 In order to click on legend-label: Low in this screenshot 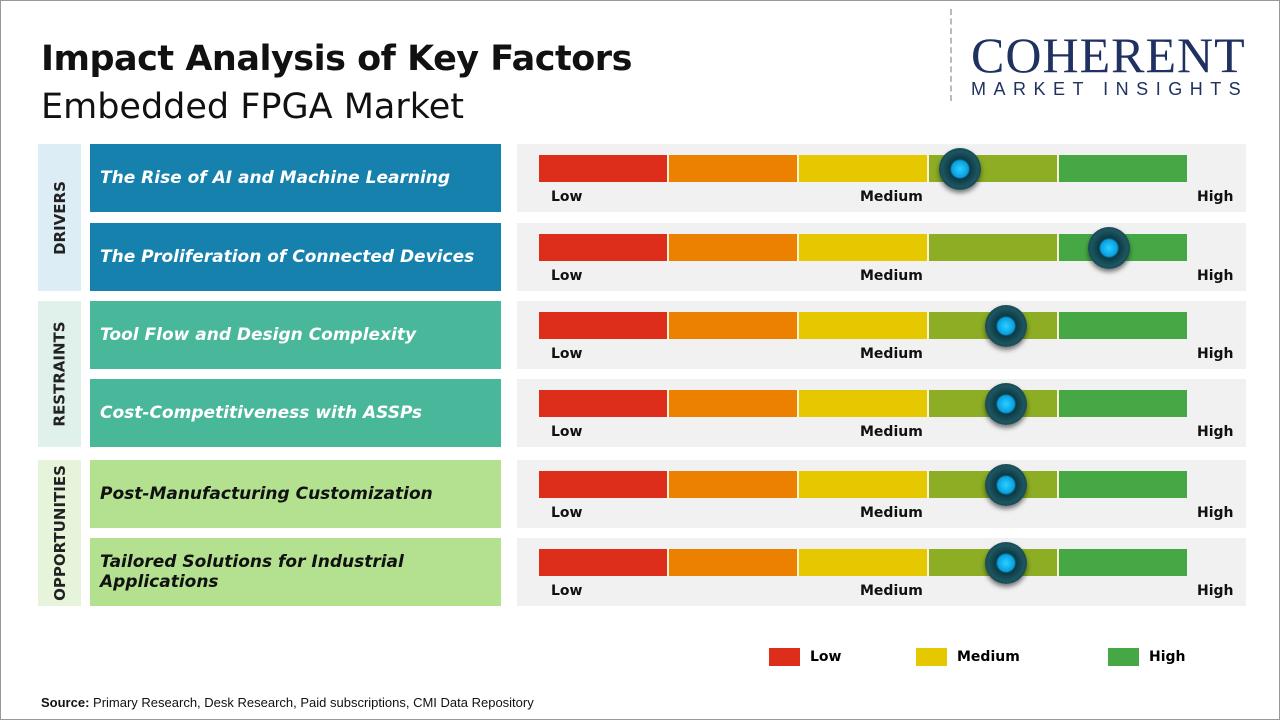, I will do `click(826, 657)`.